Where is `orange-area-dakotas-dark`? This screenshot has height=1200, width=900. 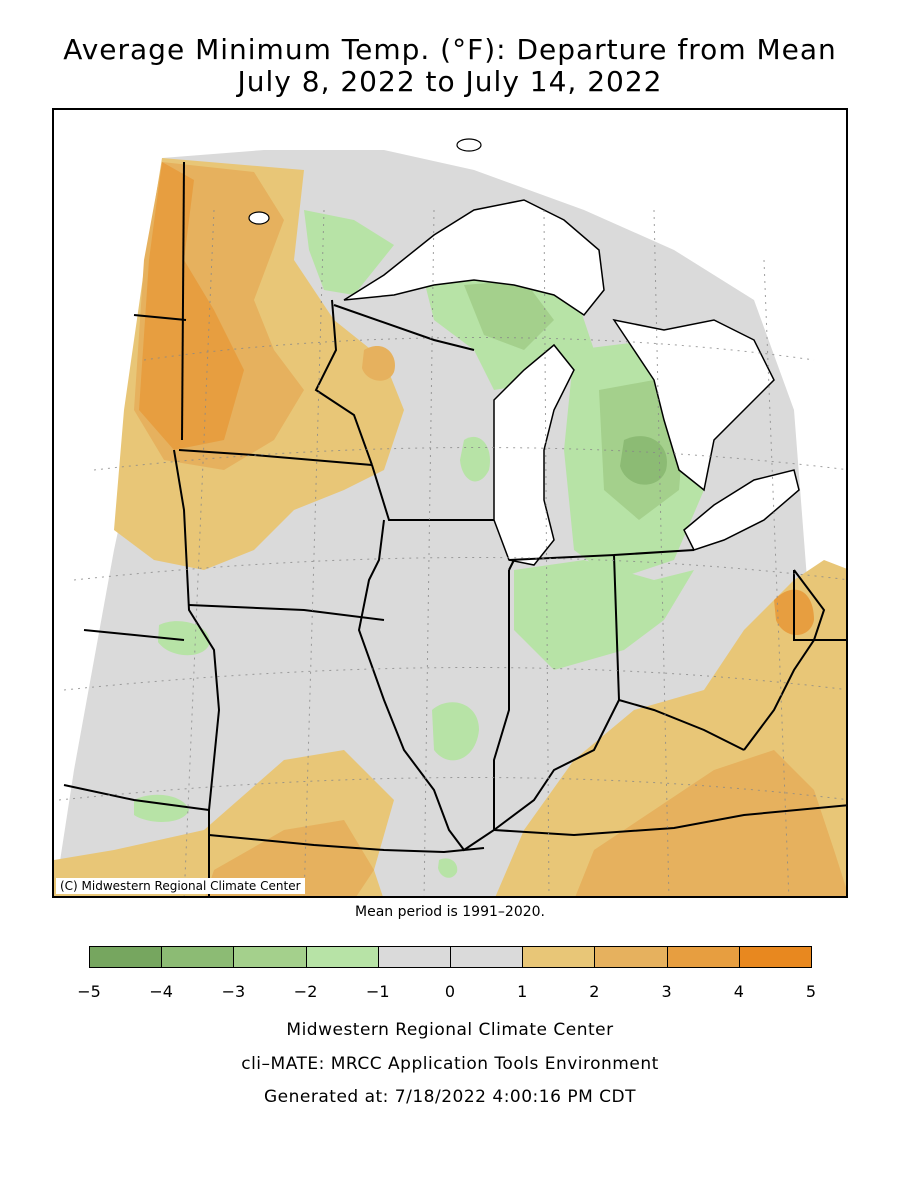 orange-area-dakotas-dark is located at coordinates (191, 306).